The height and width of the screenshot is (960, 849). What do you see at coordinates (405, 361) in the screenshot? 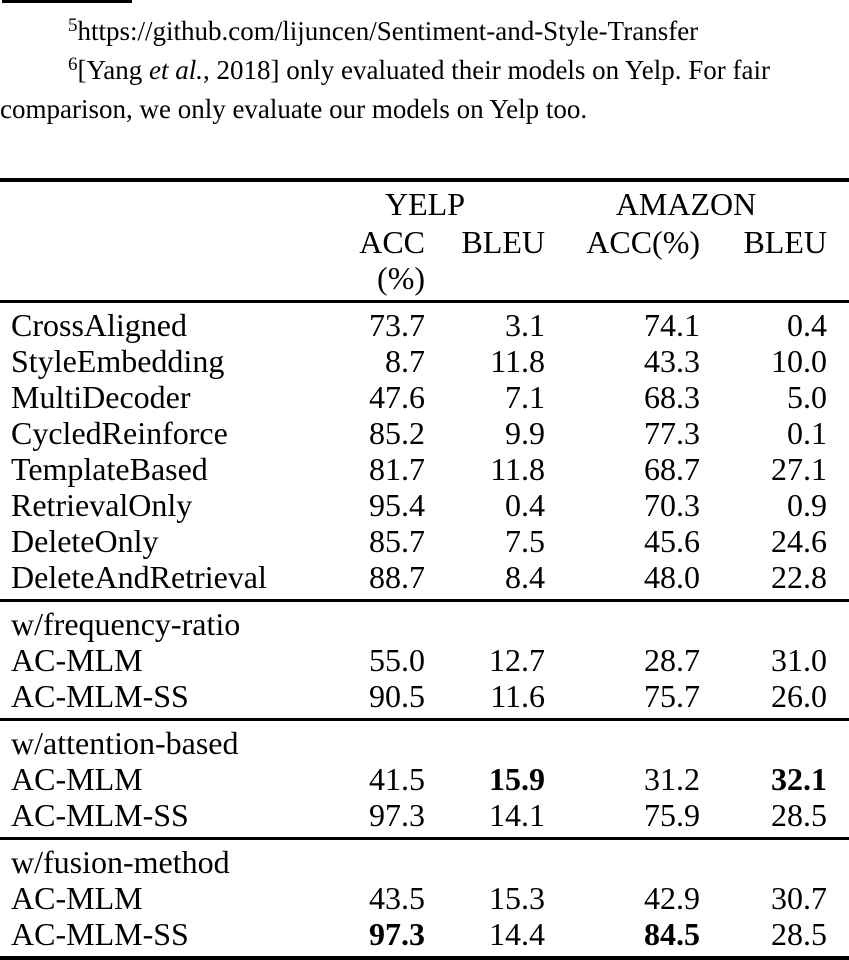
I see `cell-value: 8.7` at bounding box center [405, 361].